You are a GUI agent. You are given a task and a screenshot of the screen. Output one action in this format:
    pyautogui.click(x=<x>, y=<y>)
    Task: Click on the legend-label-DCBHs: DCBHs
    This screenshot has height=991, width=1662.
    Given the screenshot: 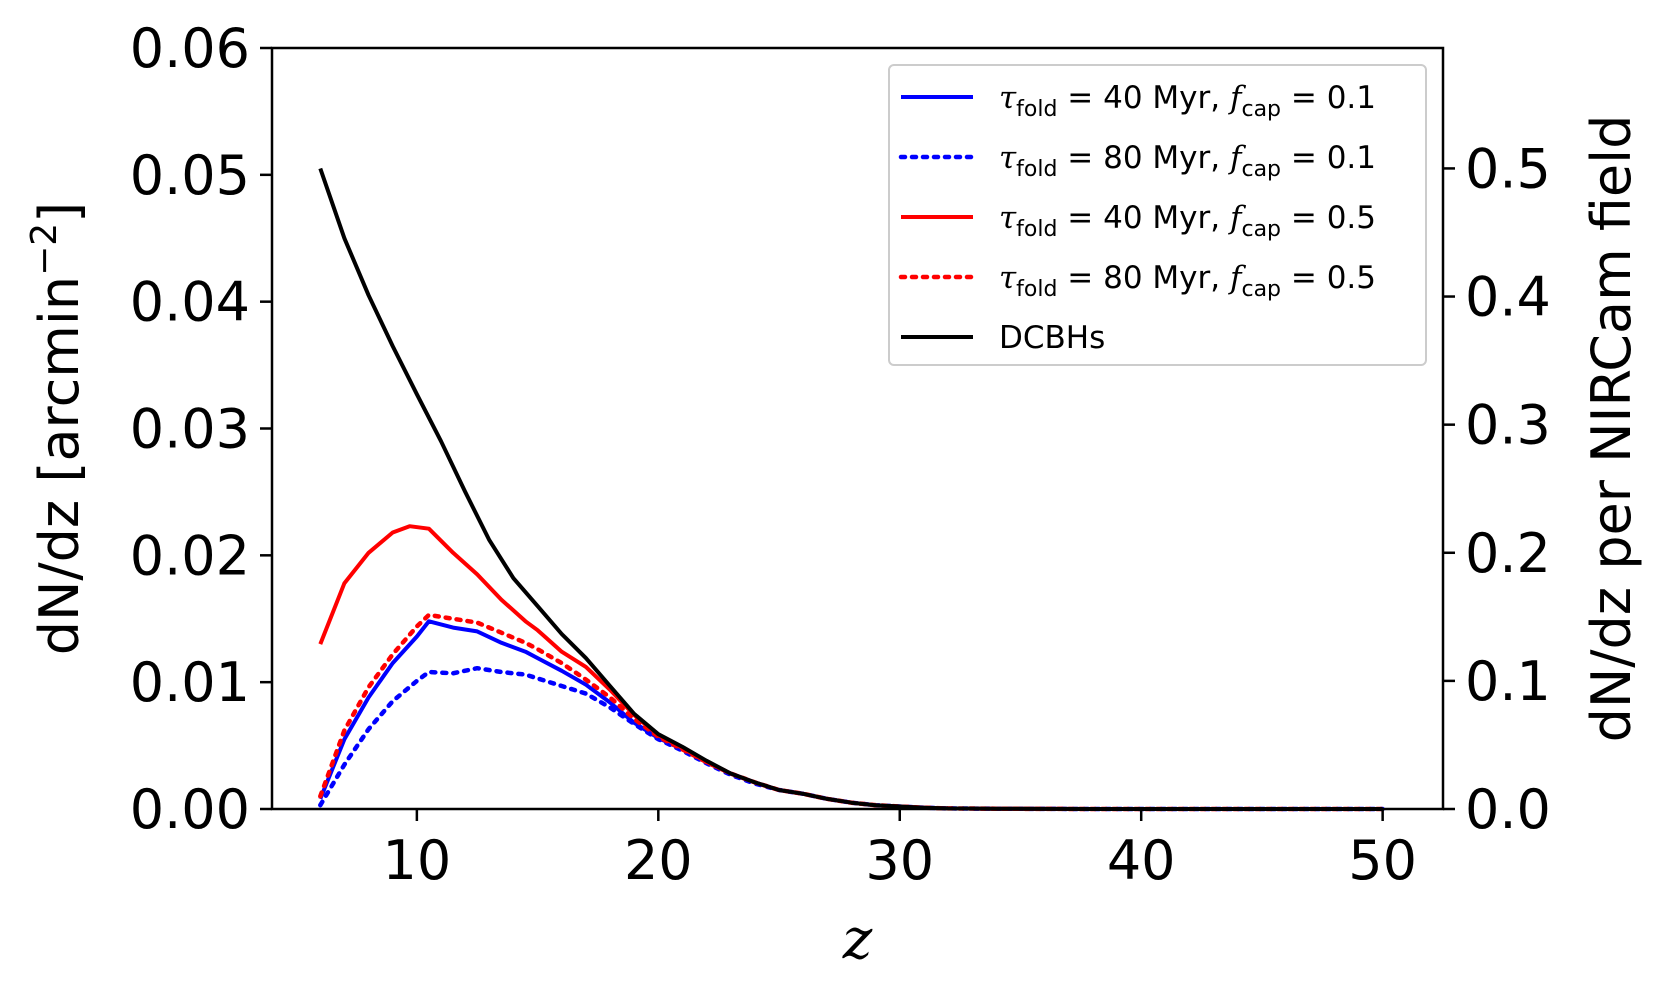 What is the action you would take?
    pyautogui.click(x=1052, y=338)
    